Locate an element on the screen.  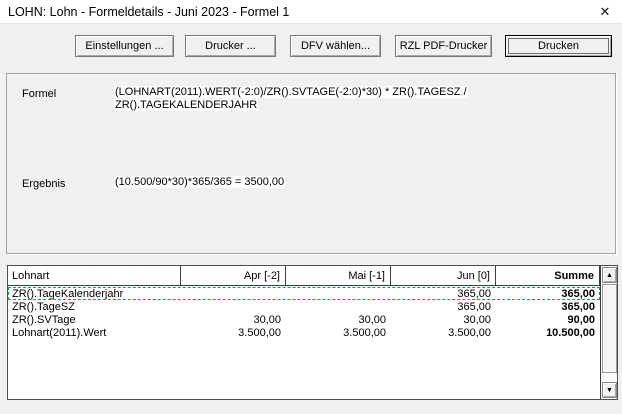
table-header-row: Lohnart Apr [-2] Mai [-1] Jun [0] Summe is located at coordinates (304, 276).